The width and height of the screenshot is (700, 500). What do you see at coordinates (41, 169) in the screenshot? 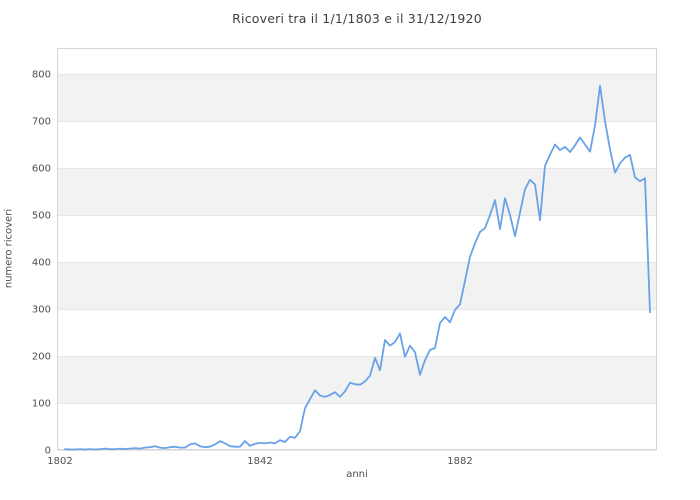
I see `y-tick-label: 600` at bounding box center [41, 169].